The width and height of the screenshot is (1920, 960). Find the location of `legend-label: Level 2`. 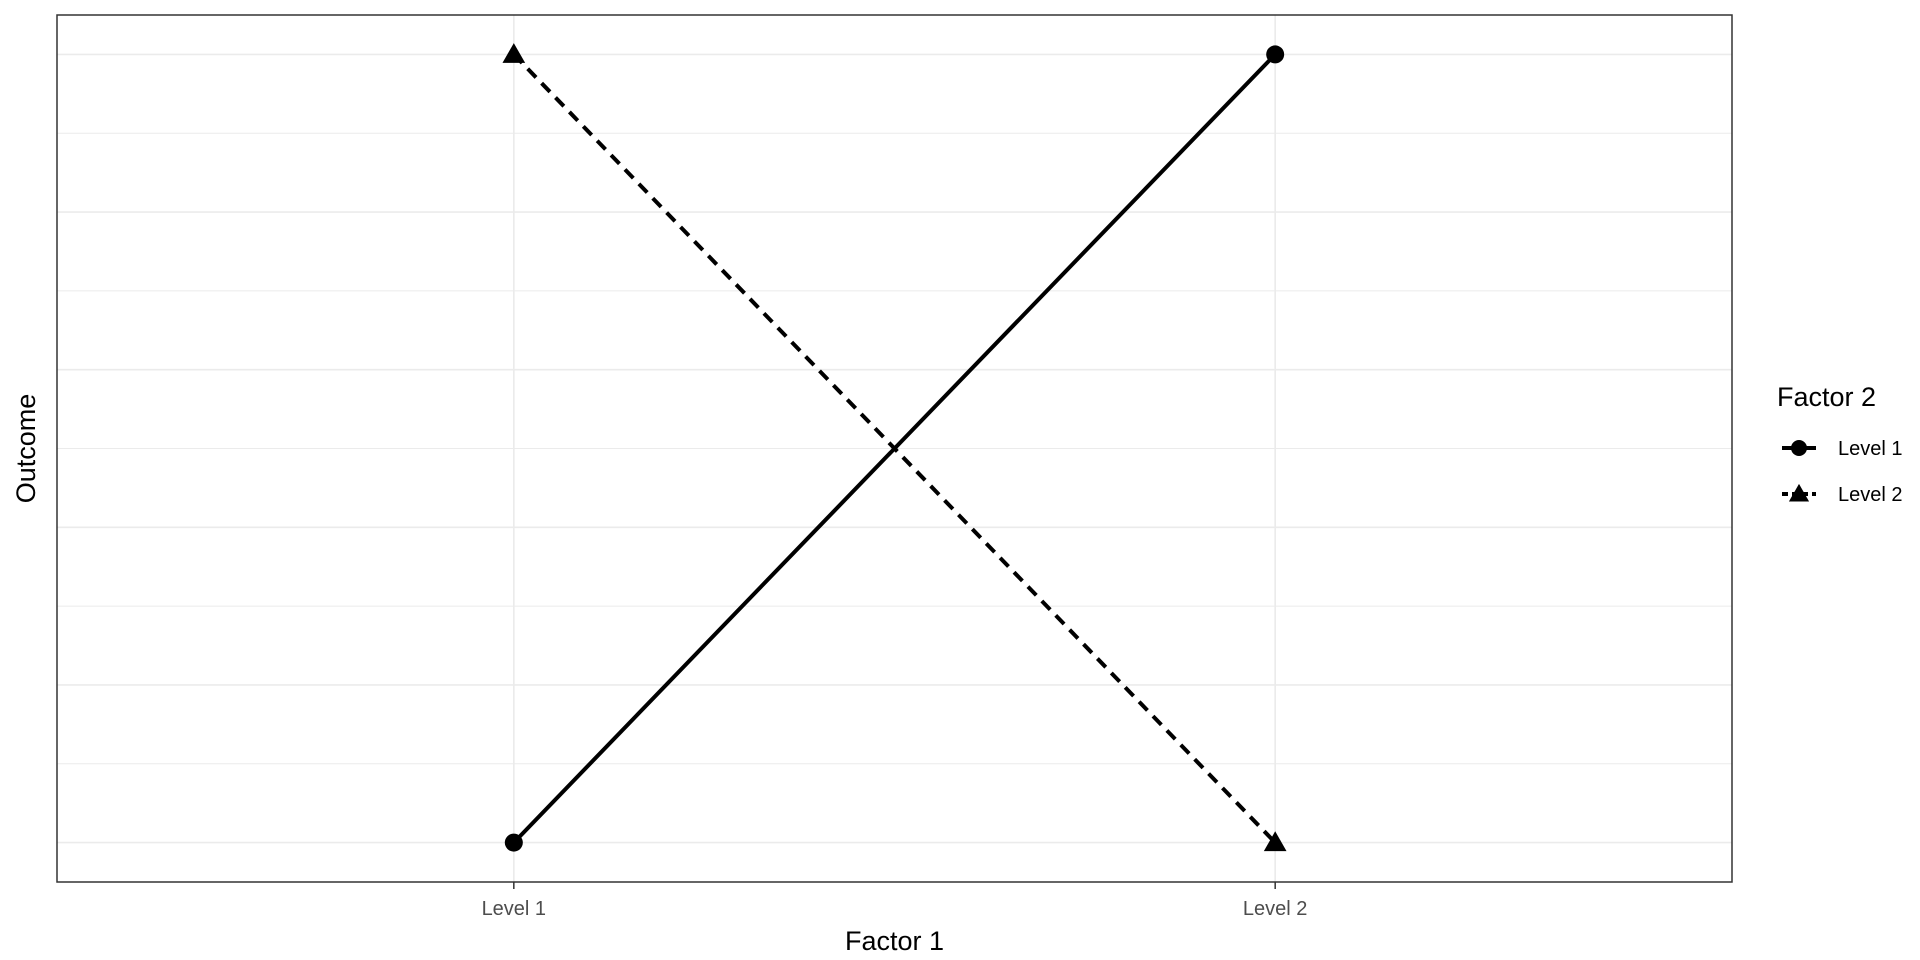

legend-label: Level 2 is located at coordinates (1870, 495).